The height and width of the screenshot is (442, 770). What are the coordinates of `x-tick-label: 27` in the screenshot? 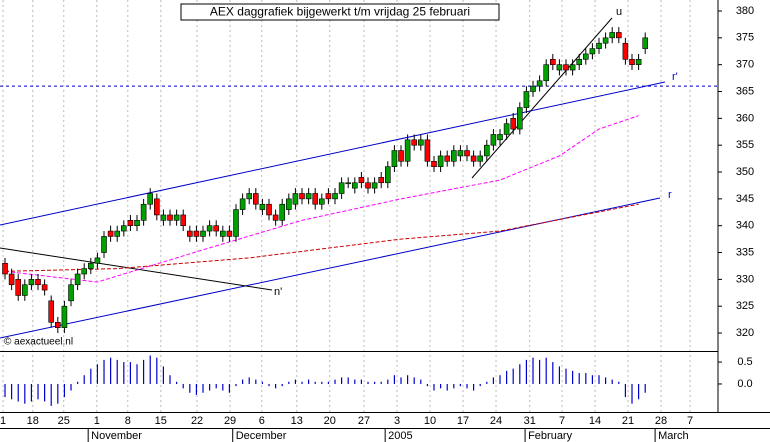 It's located at (364, 421).